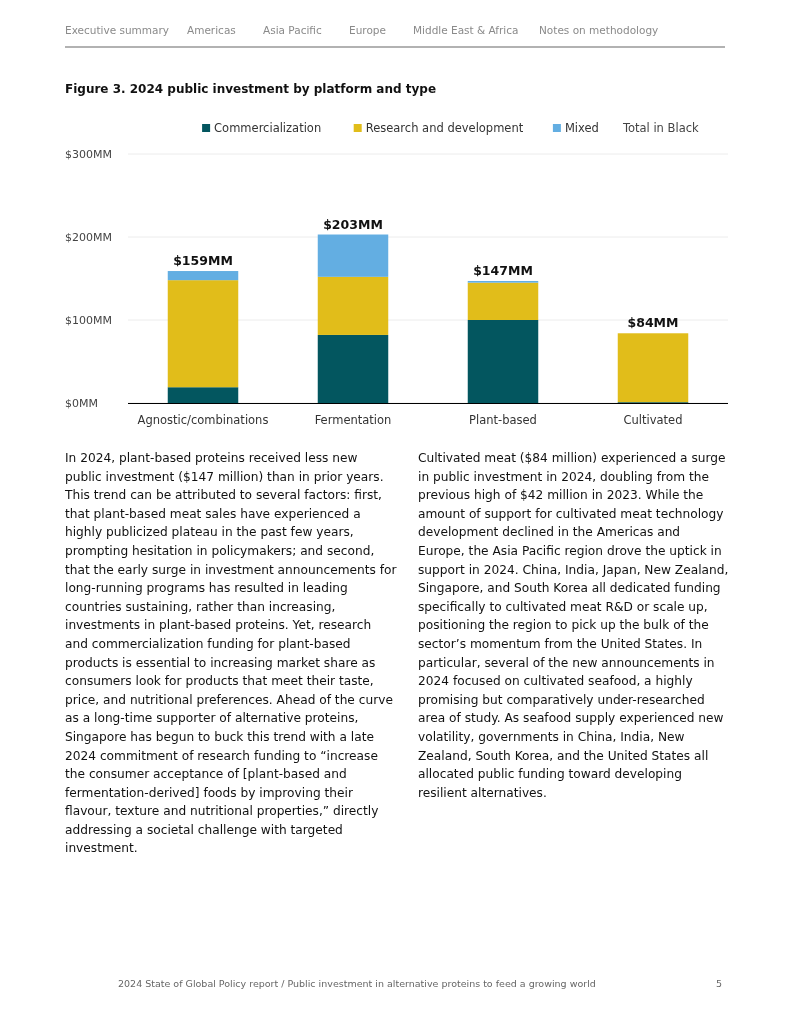  I want to click on text: Americas, so click(211, 30).